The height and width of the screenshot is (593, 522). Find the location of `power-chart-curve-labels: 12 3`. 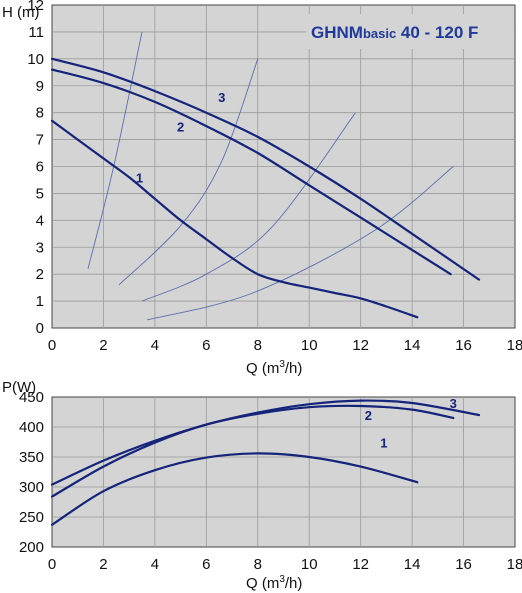

power-chart-curve-labels: 12 3 is located at coordinates (411, 423).